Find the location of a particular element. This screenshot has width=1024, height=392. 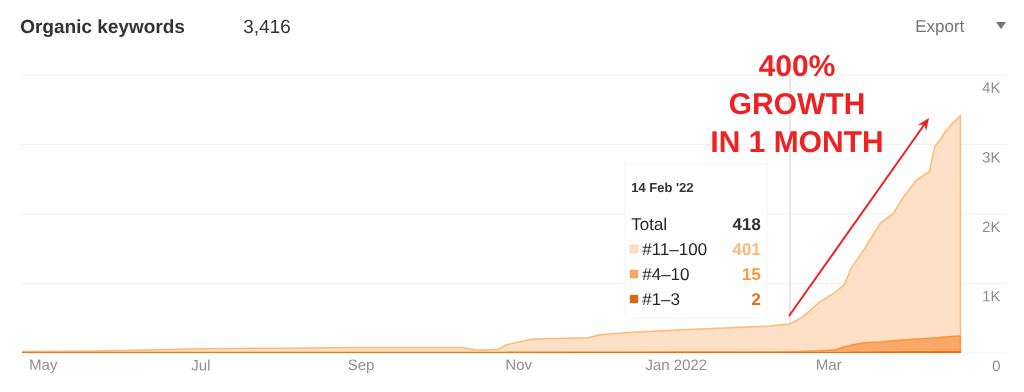

annotation: 400% is located at coordinates (797, 66).